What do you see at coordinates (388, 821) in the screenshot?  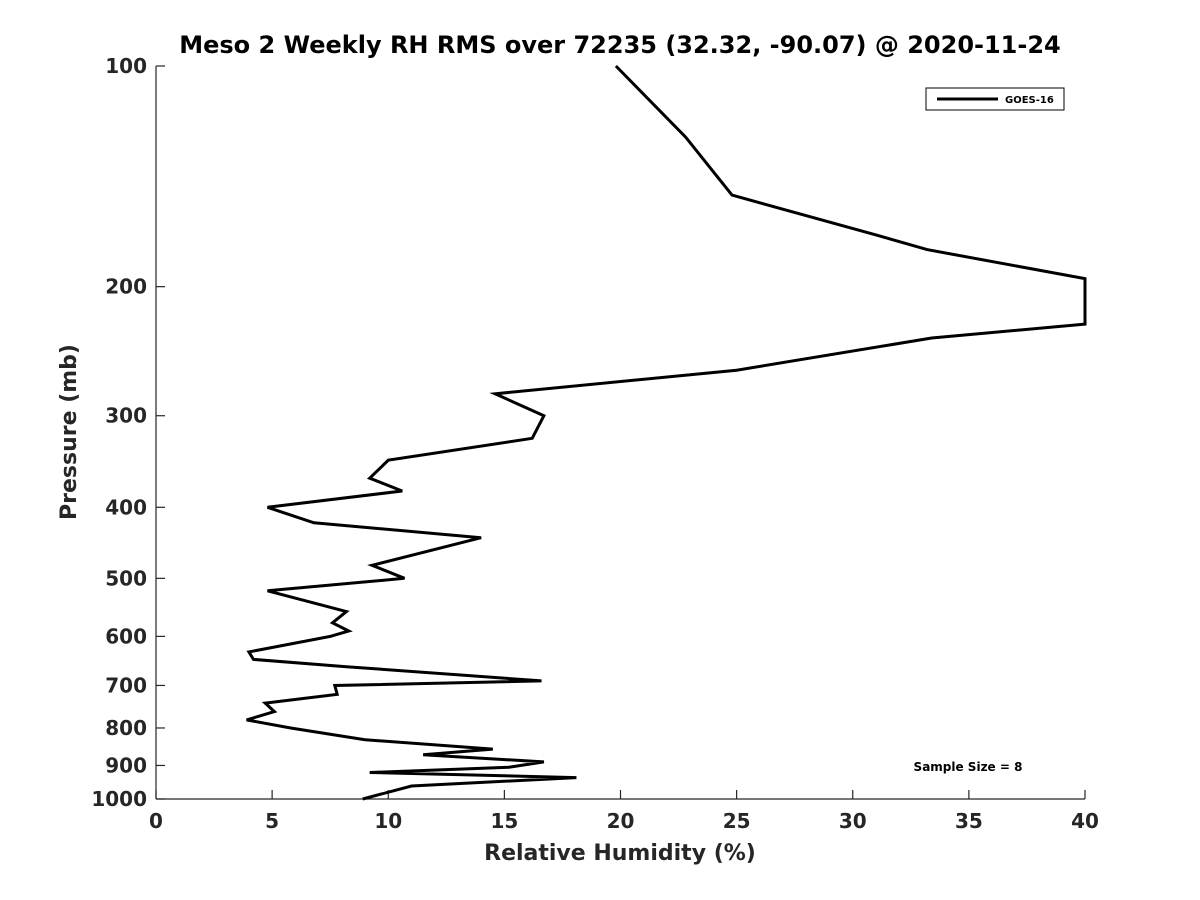 I see `x-tick-label: 10` at bounding box center [388, 821].